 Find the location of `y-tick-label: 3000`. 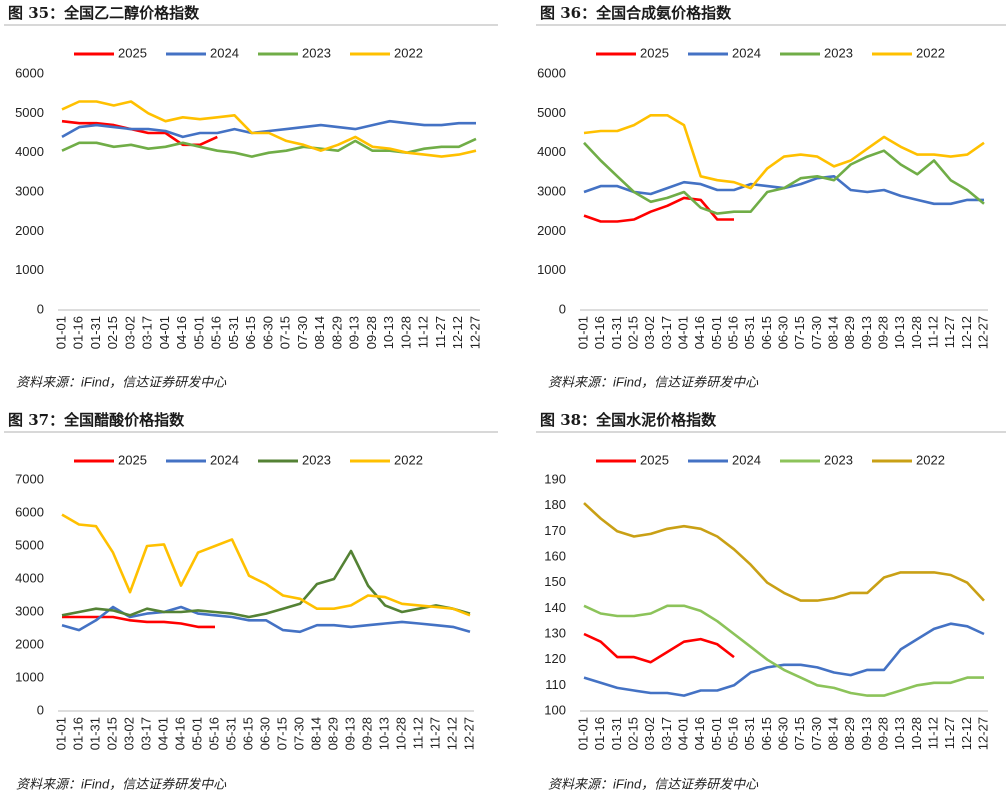

y-tick-label: 3000 is located at coordinates (551, 190).